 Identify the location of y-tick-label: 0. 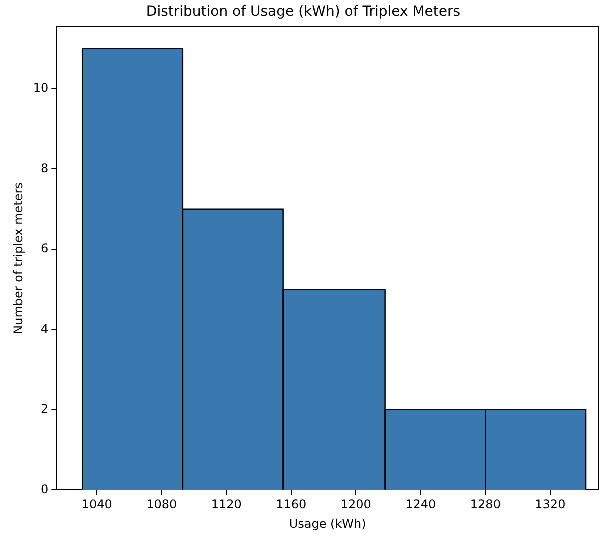
(45, 489).